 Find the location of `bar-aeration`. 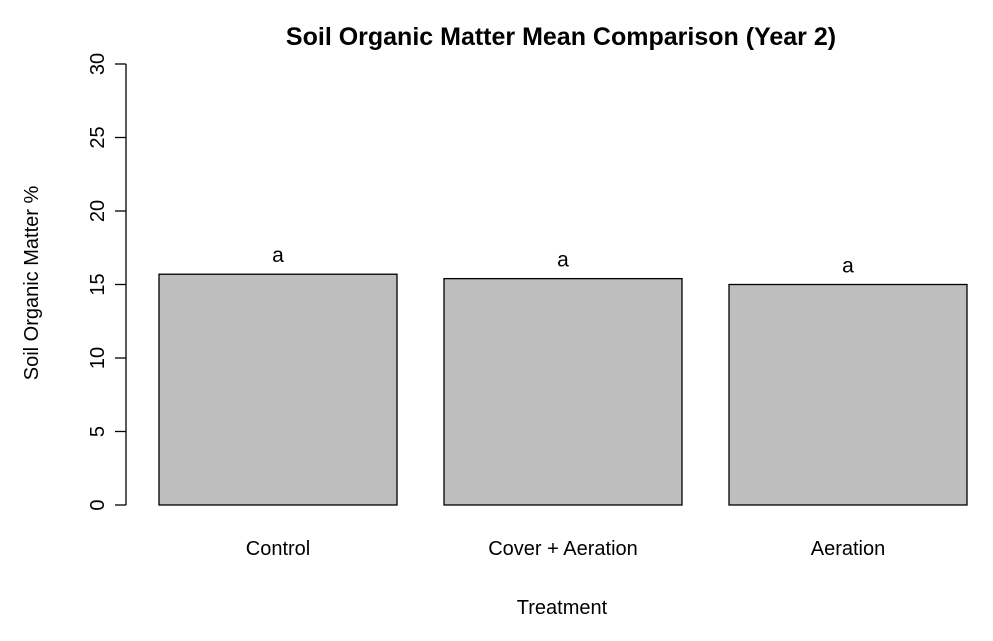

bar-aeration is located at coordinates (848, 394).